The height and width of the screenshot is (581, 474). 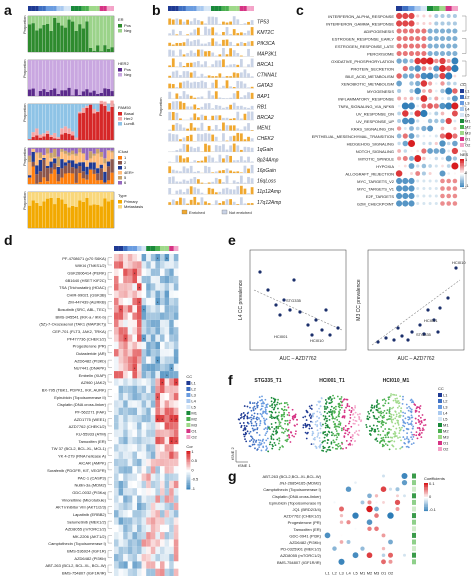 What do you see at coordinates (414, 496) in the screenshot?
I see `annotation-bar` at bounding box center [414, 496].